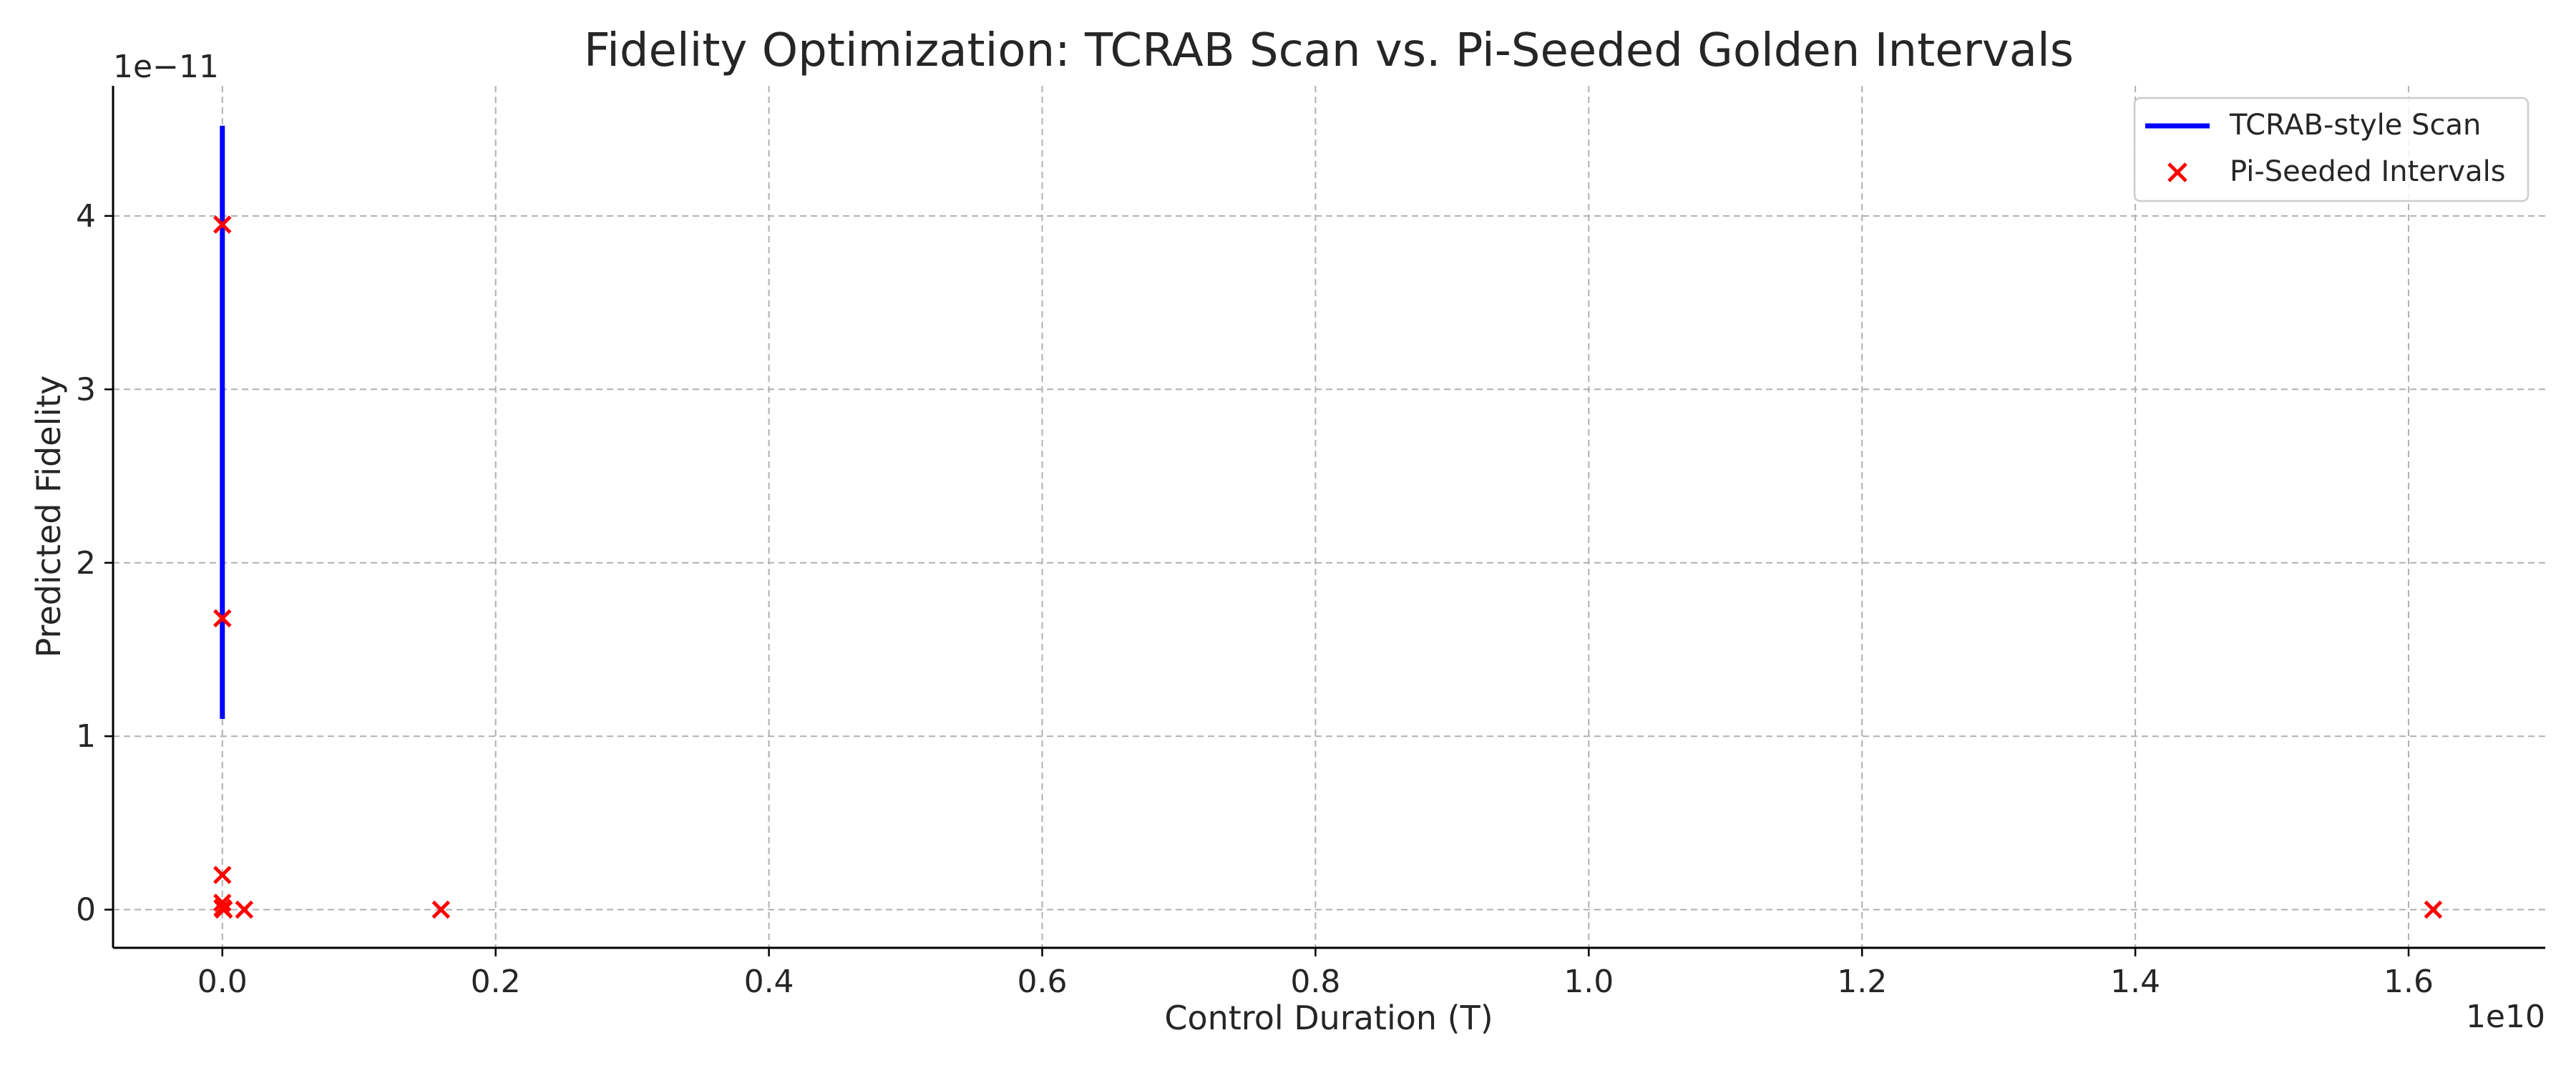  Describe the element at coordinates (86, 736) in the screenshot. I see `y-tick-label: 1` at that location.